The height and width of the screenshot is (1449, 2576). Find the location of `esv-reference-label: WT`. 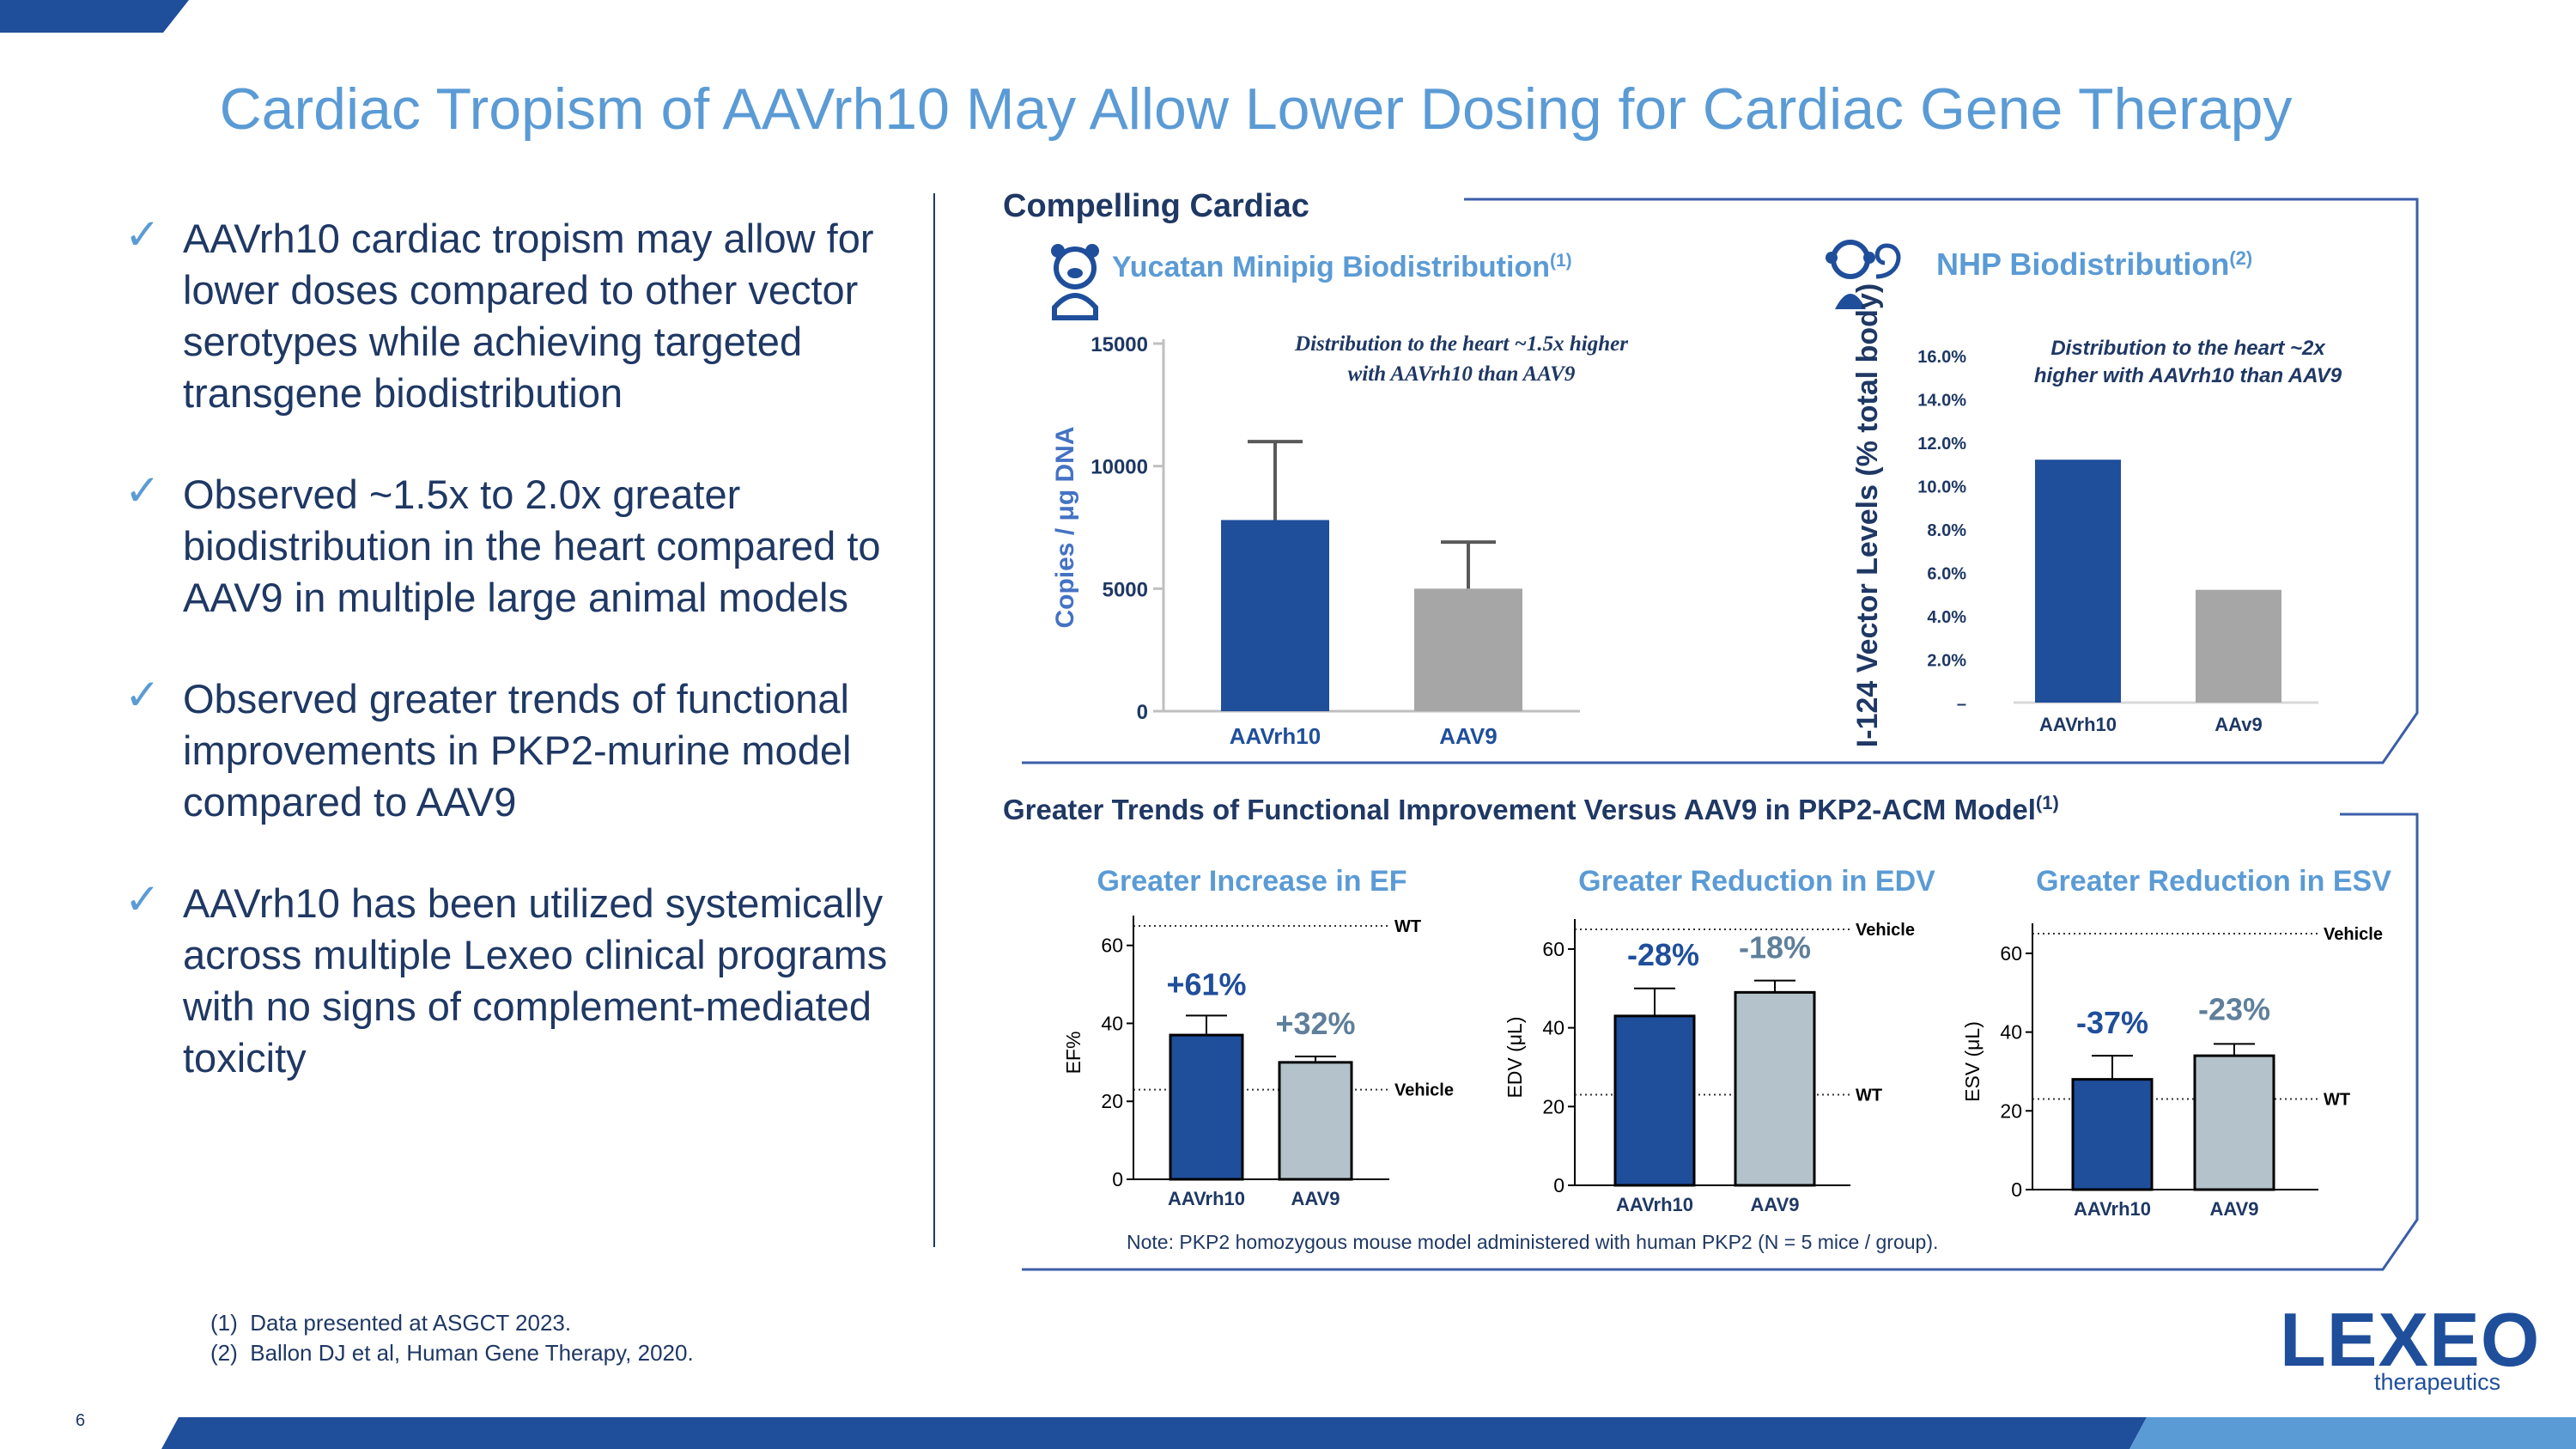

esv-reference-label: WT is located at coordinates (2337, 1100).